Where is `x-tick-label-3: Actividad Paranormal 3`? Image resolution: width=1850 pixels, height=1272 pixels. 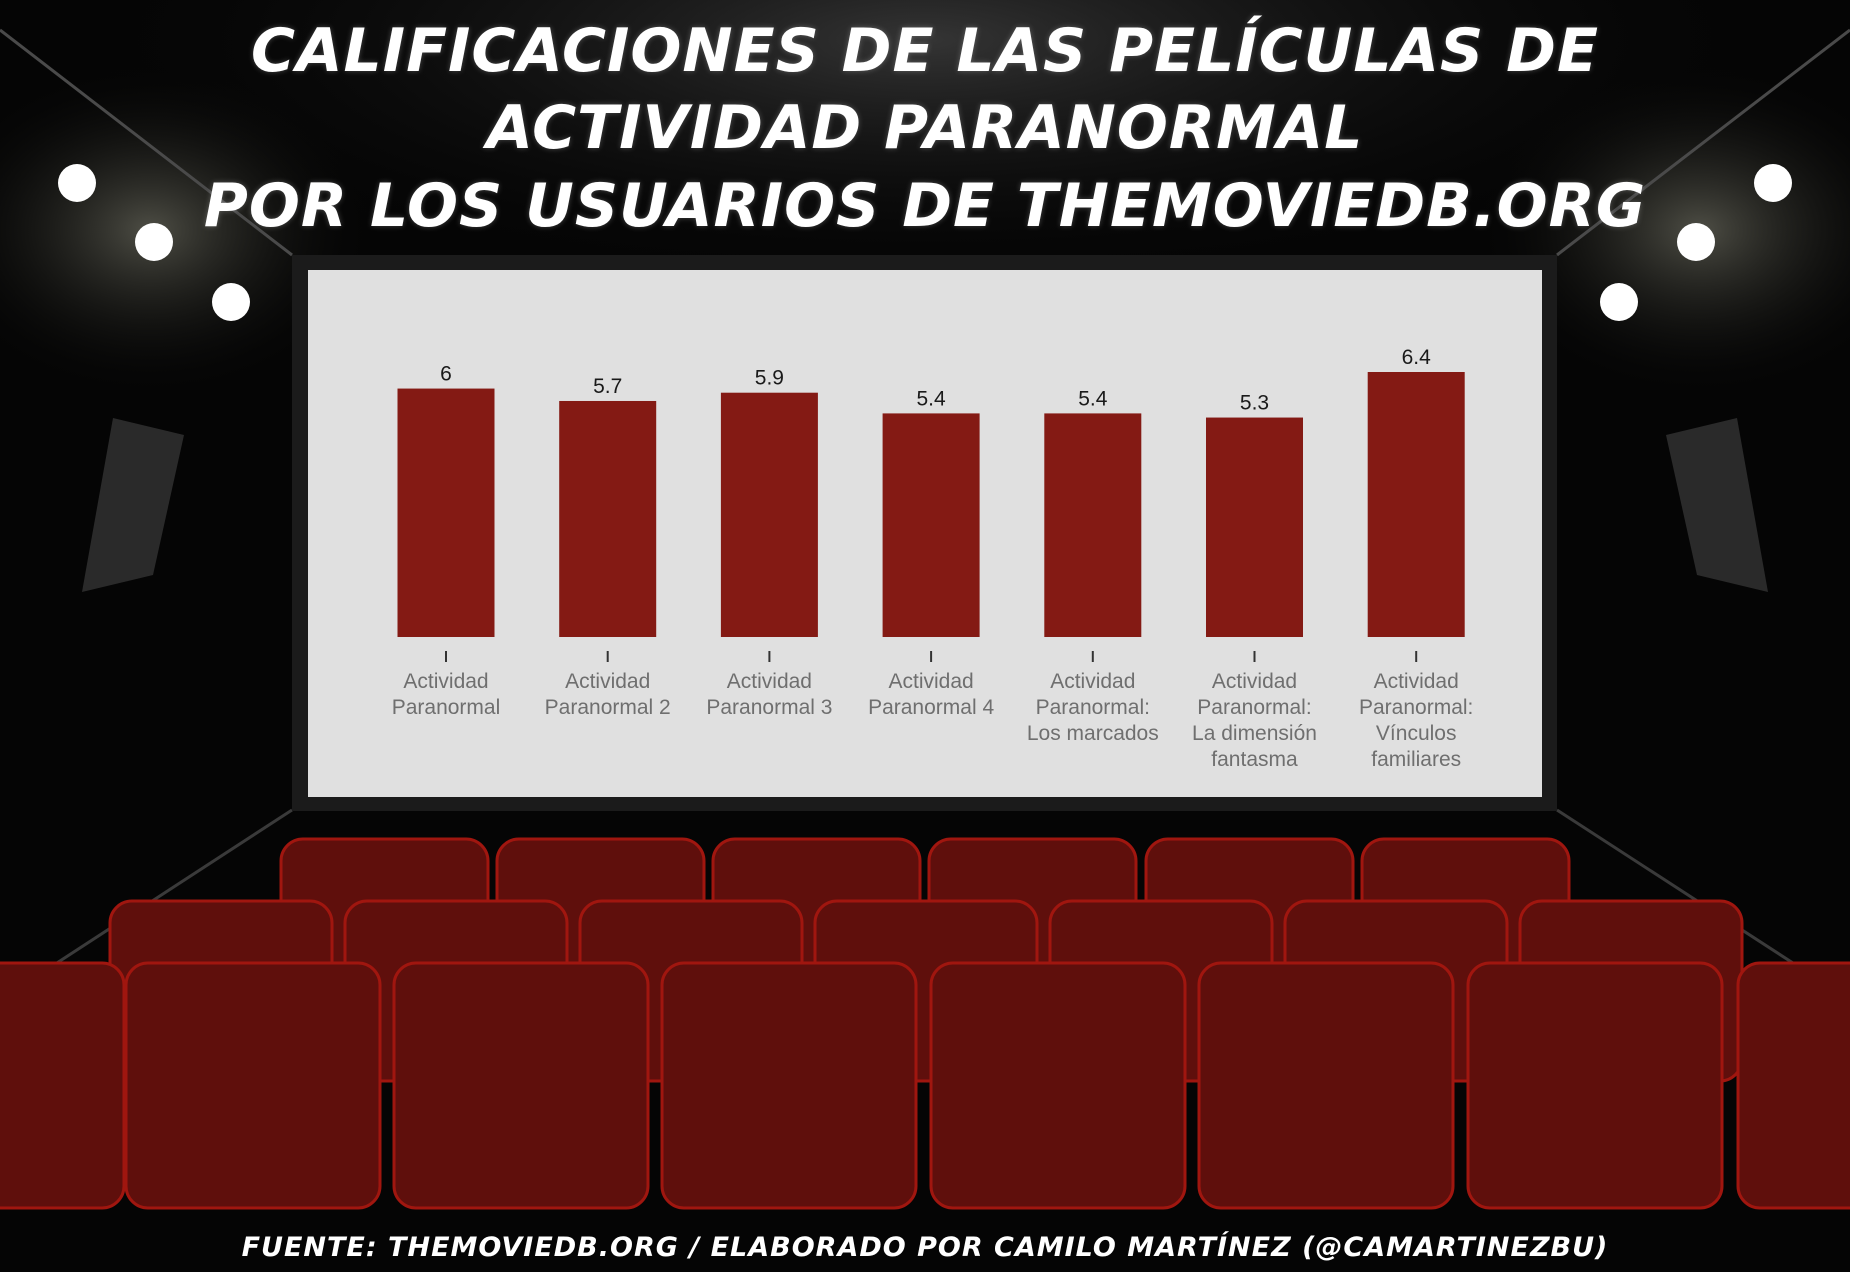
x-tick-label-3: Actividad Paranormal 3 is located at coordinates (769, 694).